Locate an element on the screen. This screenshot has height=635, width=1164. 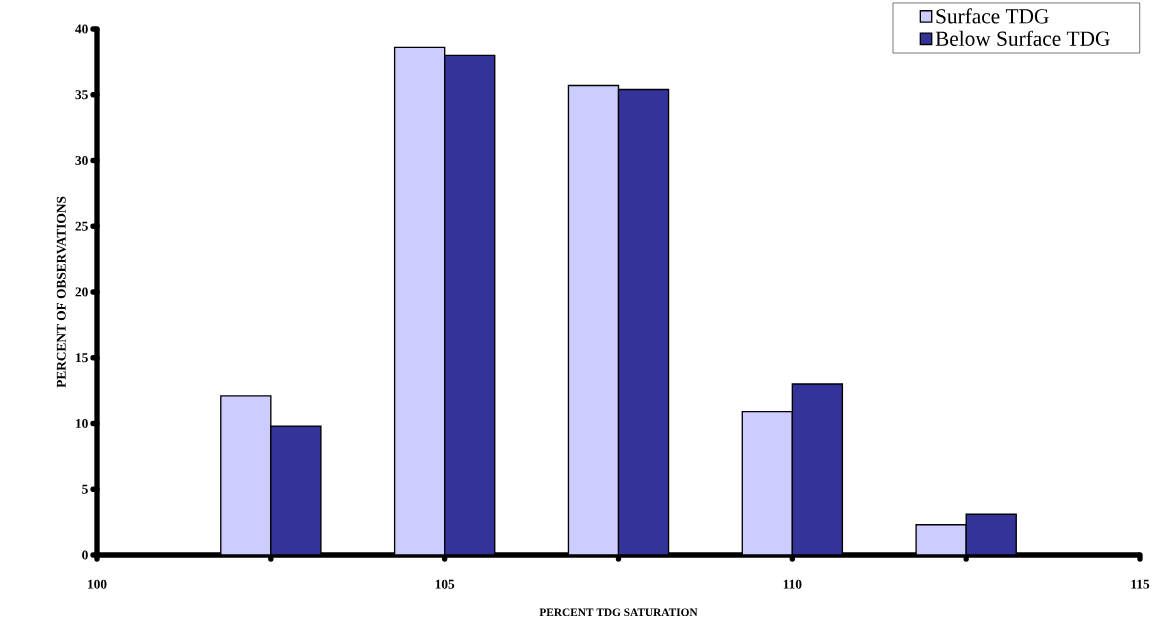
x-tick-label: 115 is located at coordinates (1140, 584).